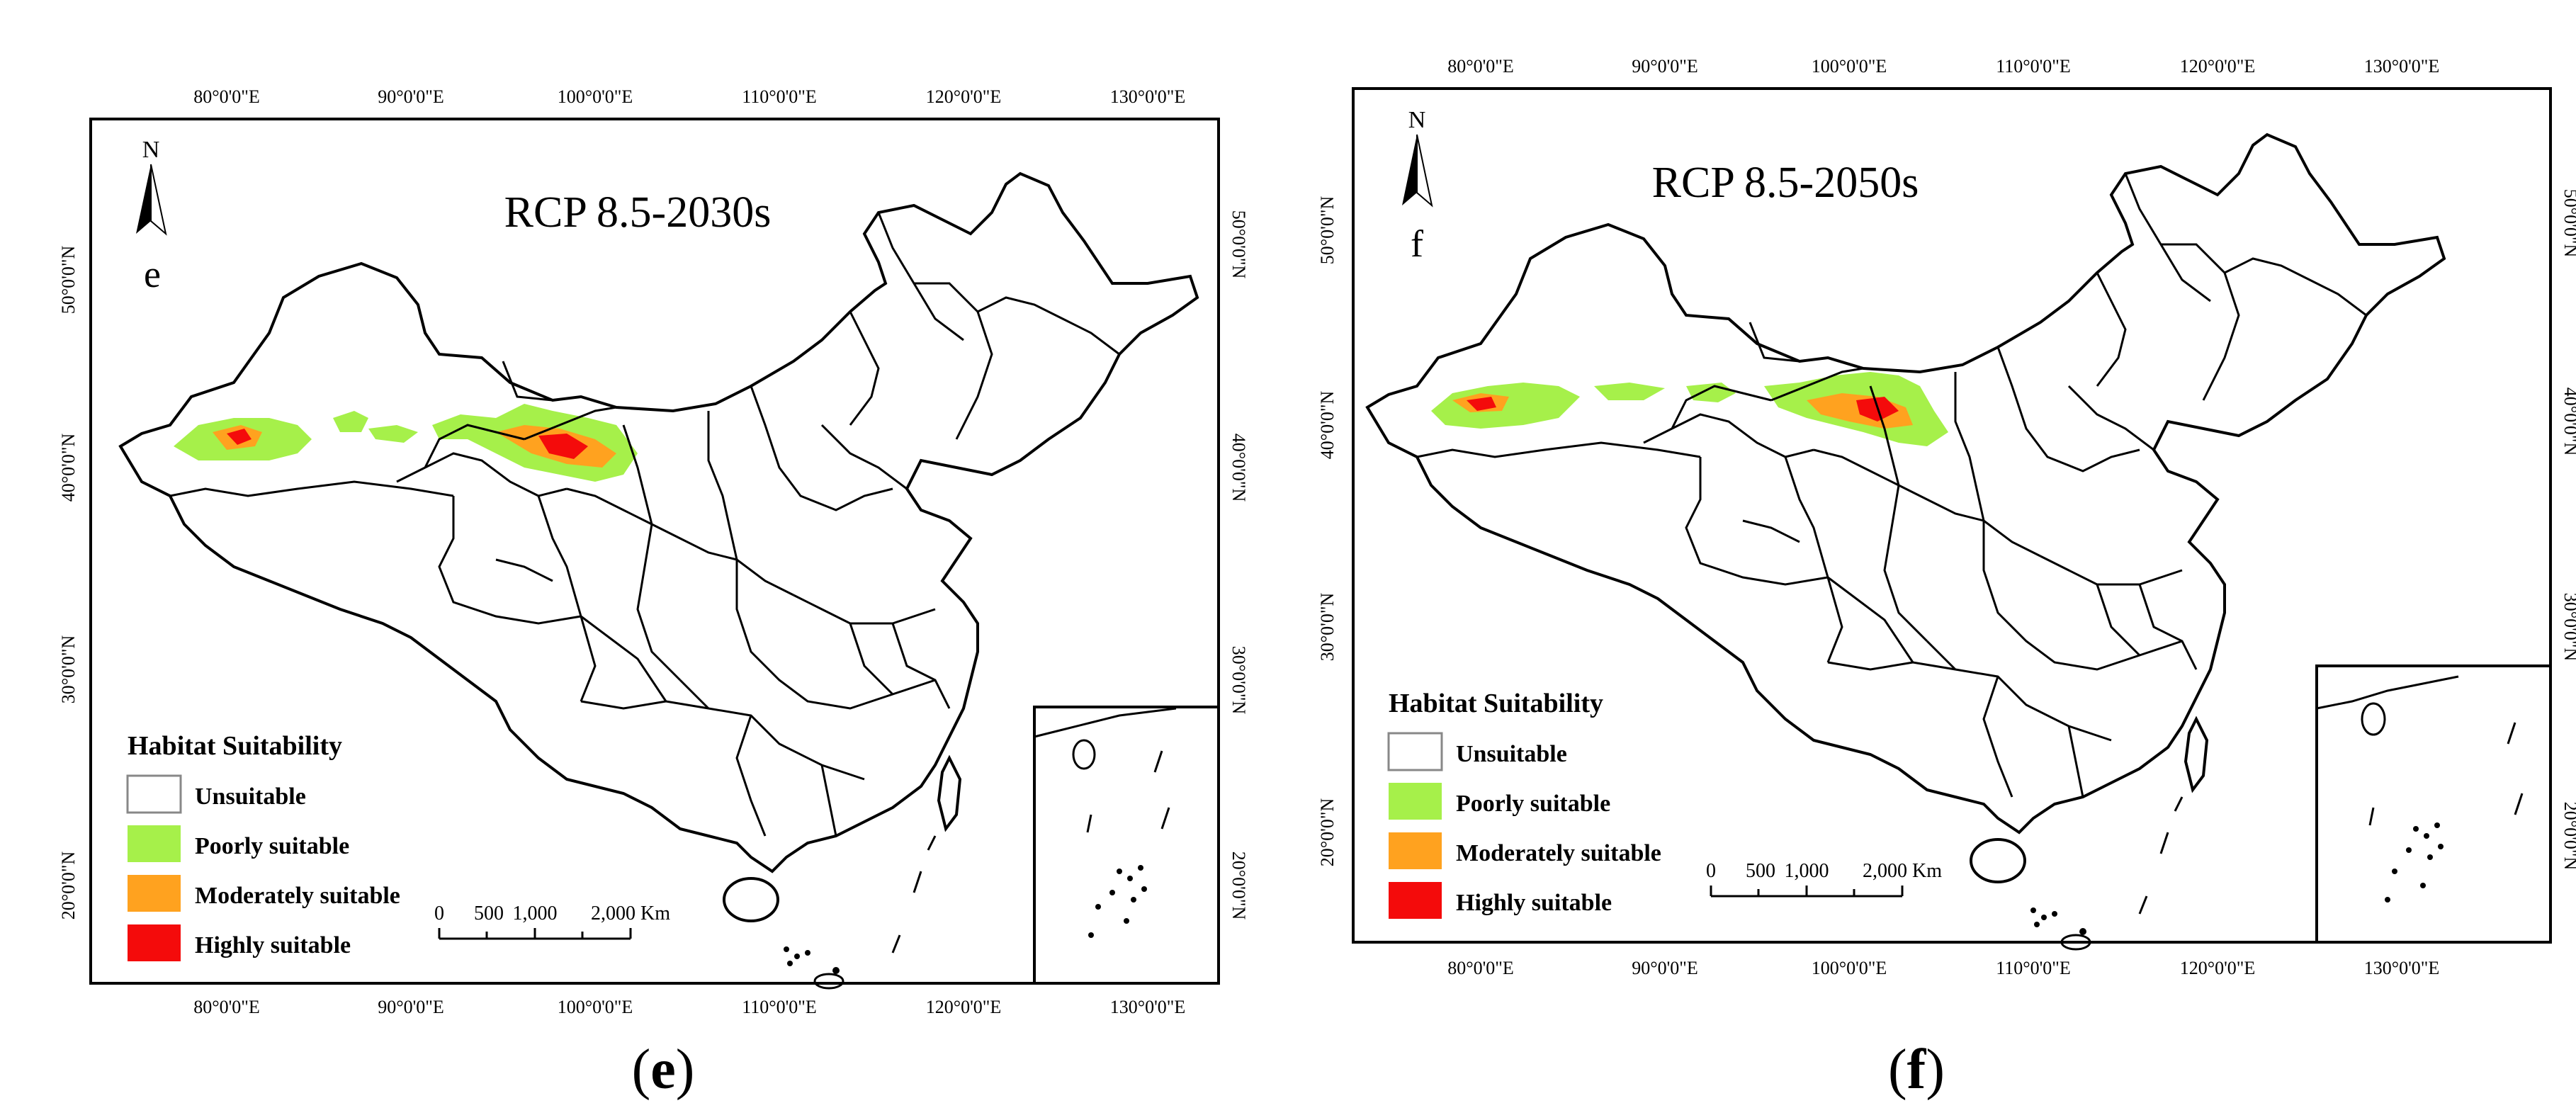 The image size is (2576, 1120). I want to click on suitability-layer-e, so click(406, 443).